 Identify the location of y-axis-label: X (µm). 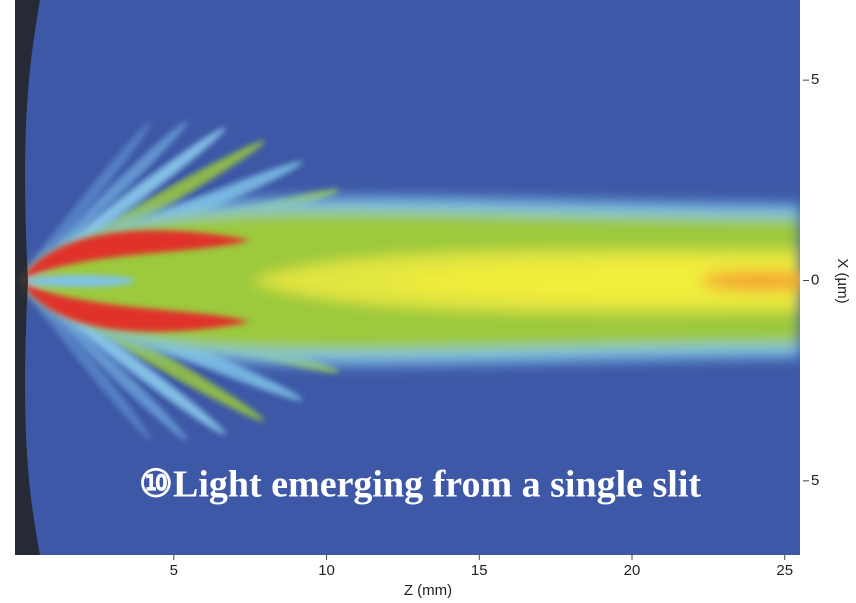
(842, 280).